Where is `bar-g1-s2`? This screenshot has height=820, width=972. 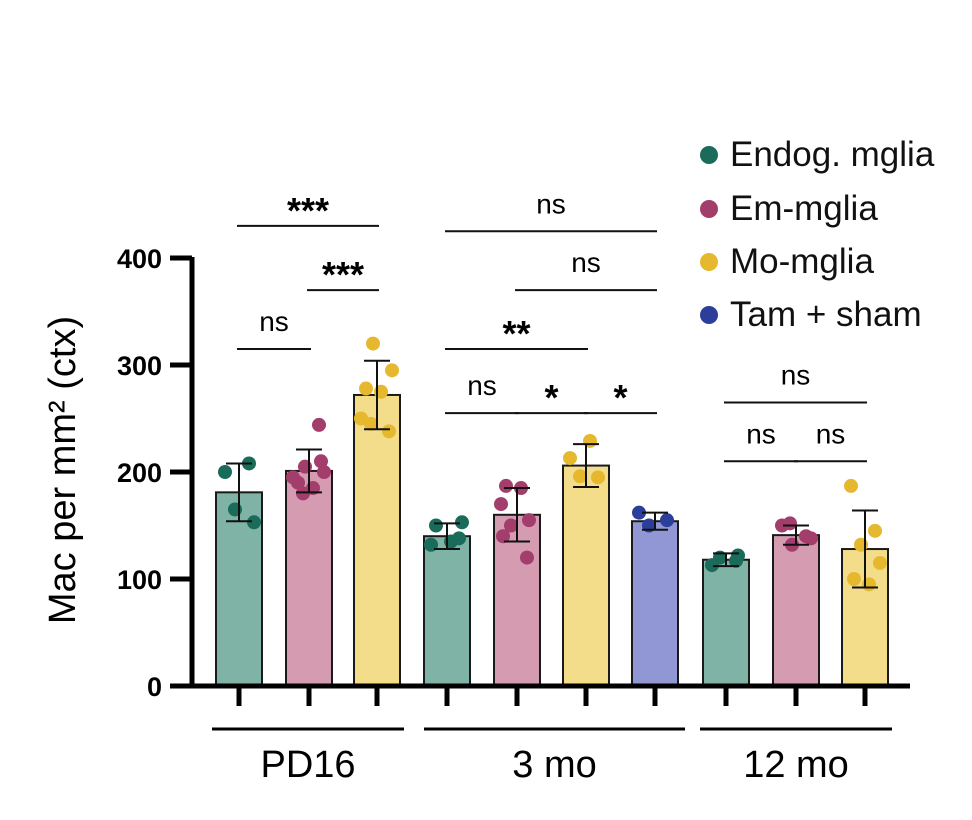
bar-g1-s2 is located at coordinates (586, 575).